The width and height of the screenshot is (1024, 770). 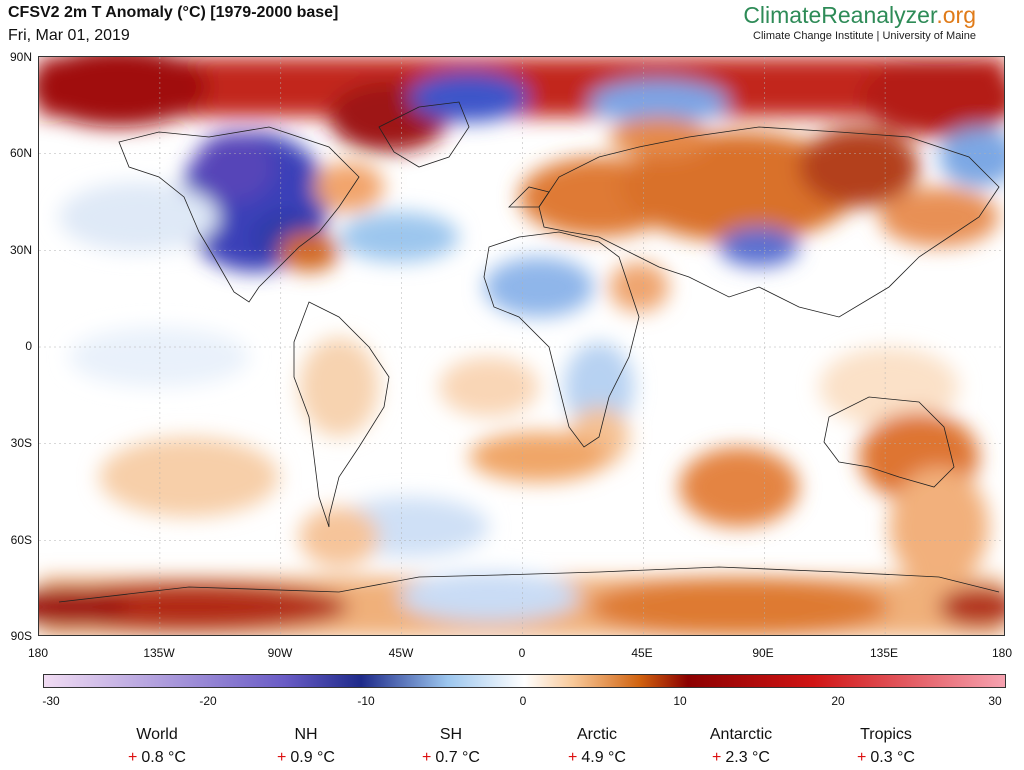 I want to click on lat-label-30s: 30S, so click(x=21, y=443).